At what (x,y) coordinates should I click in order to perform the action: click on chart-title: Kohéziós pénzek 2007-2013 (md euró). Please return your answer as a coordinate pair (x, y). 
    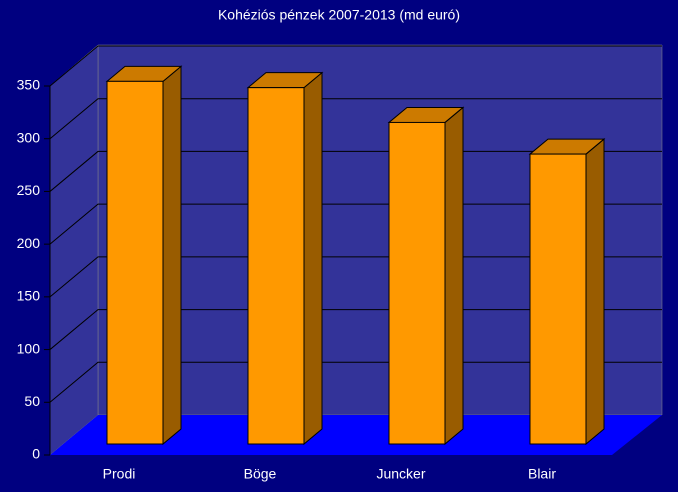
    Looking at the image, I should click on (339, 15).